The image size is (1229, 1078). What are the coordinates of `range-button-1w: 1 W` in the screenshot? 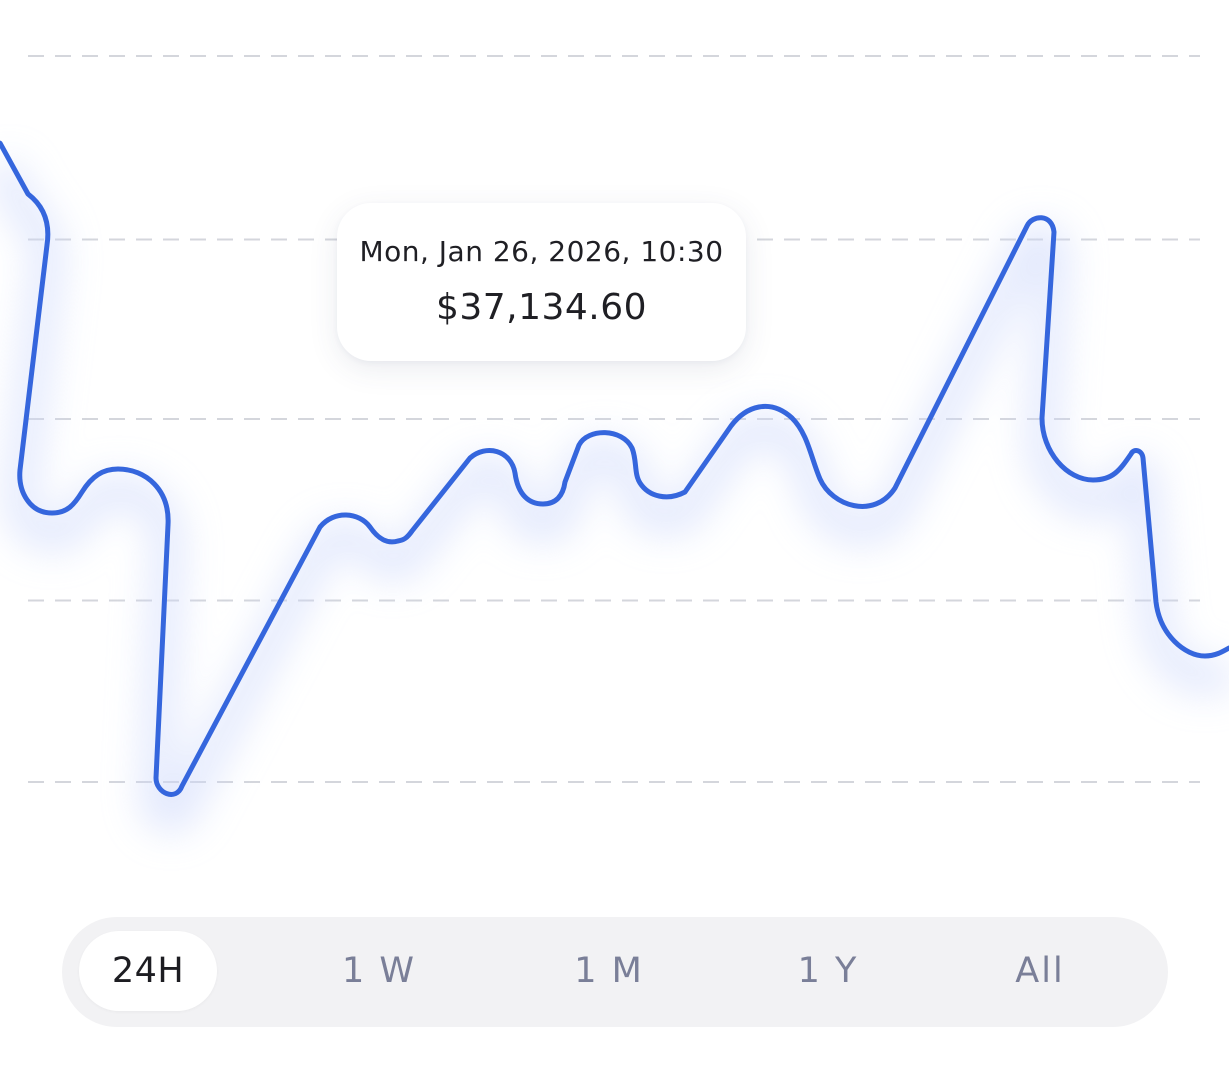 It's located at (378, 971).